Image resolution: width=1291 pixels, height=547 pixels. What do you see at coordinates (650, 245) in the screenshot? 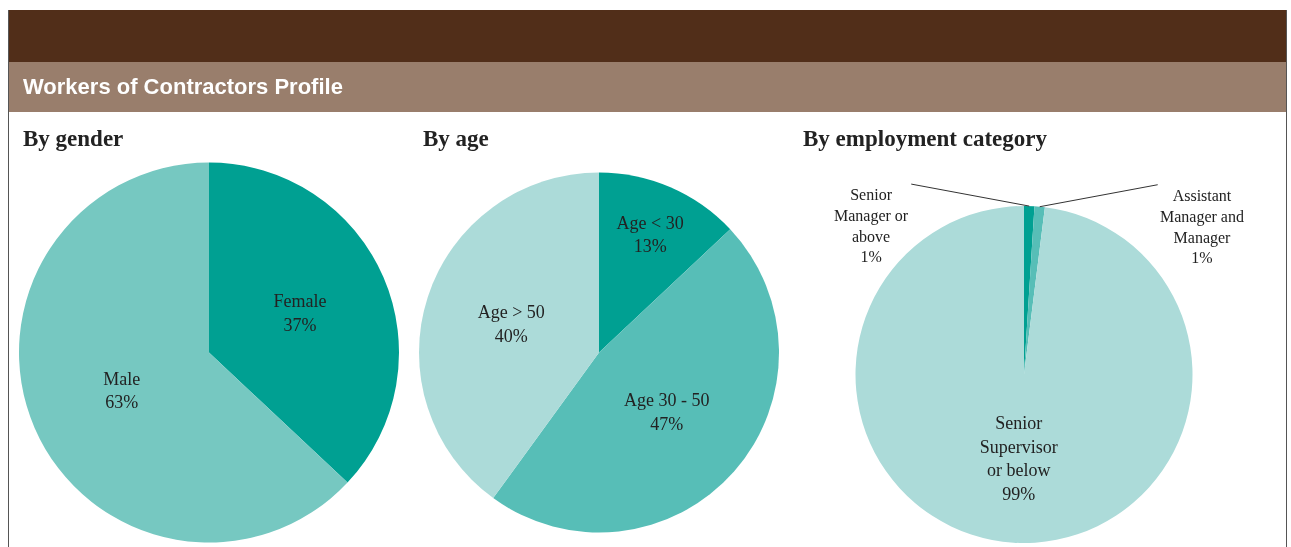
I see `data-label: 13%` at bounding box center [650, 245].